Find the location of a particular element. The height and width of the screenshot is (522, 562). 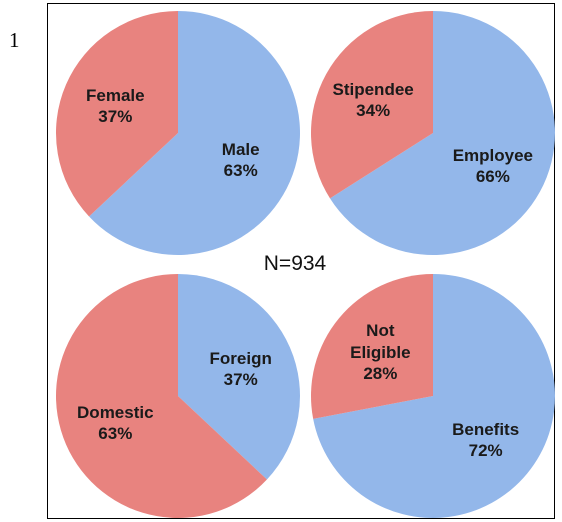

slice-label: Foreign 37% is located at coordinates (241, 369).